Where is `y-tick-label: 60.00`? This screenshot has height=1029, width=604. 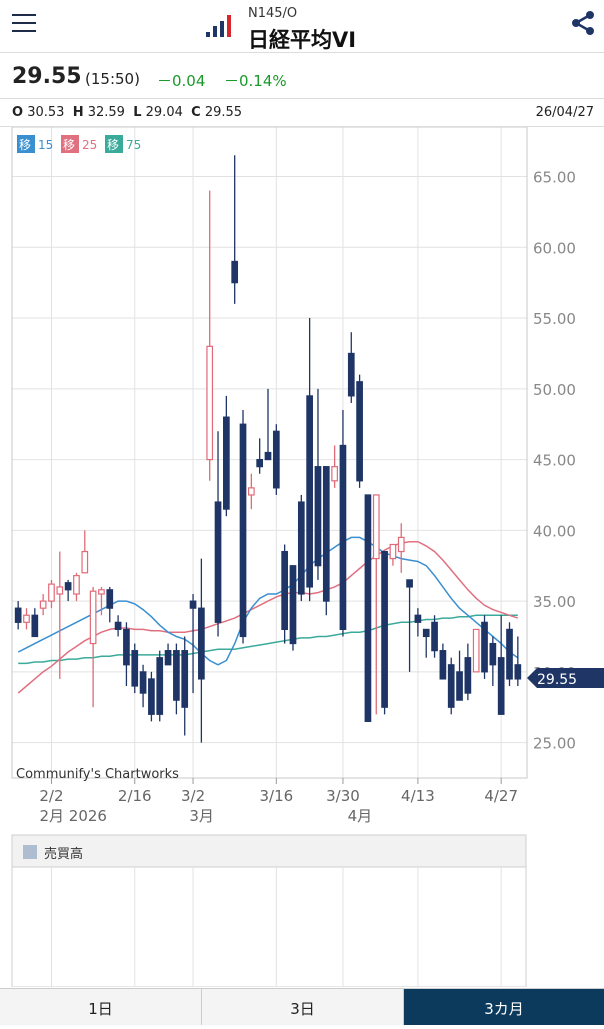
y-tick-label: 60.00 is located at coordinates (554, 248).